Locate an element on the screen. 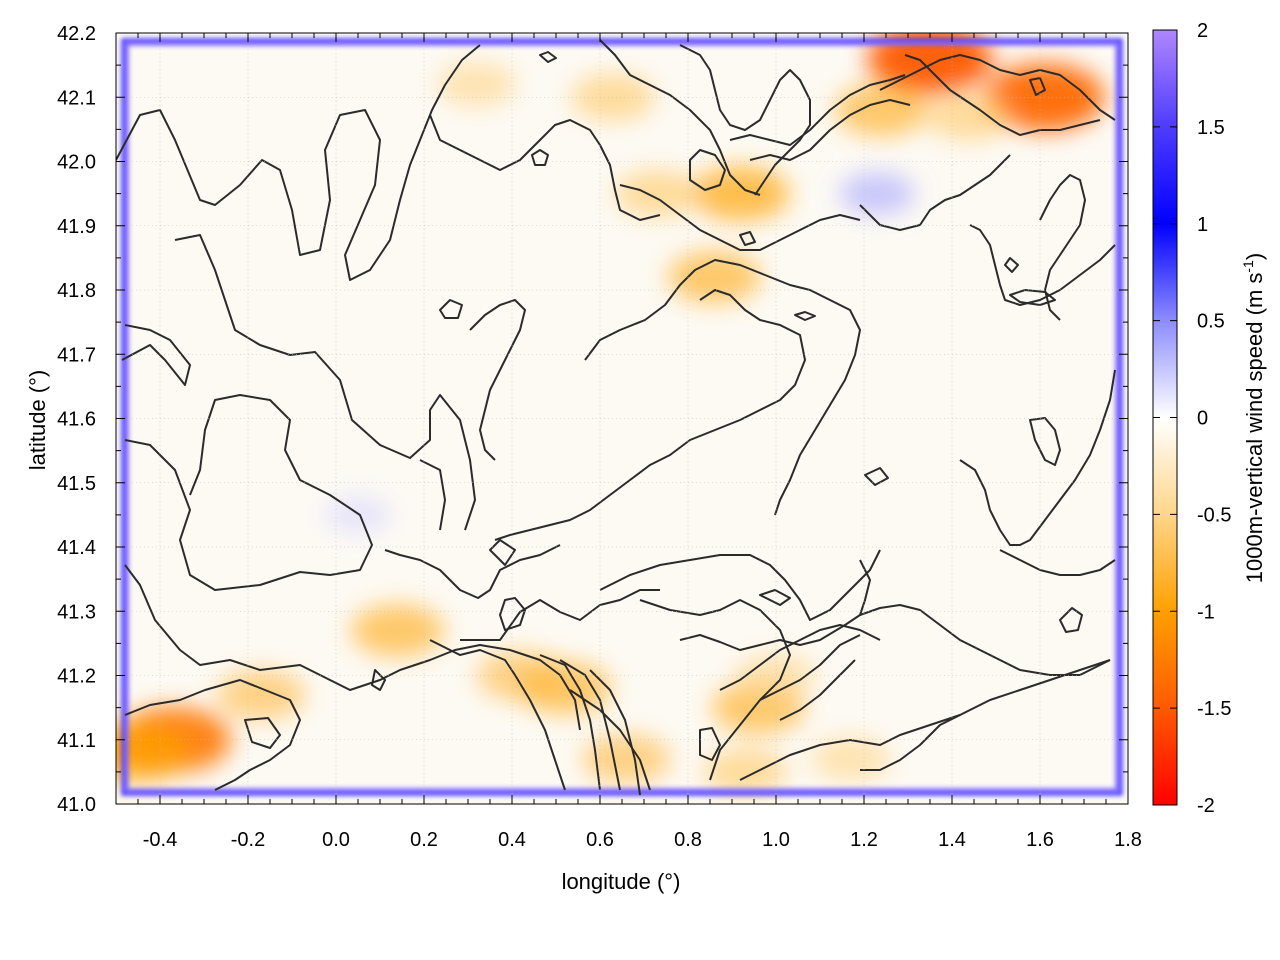 The height and width of the screenshot is (960, 1280). x-tick-label: 1.6 is located at coordinates (1040, 840).